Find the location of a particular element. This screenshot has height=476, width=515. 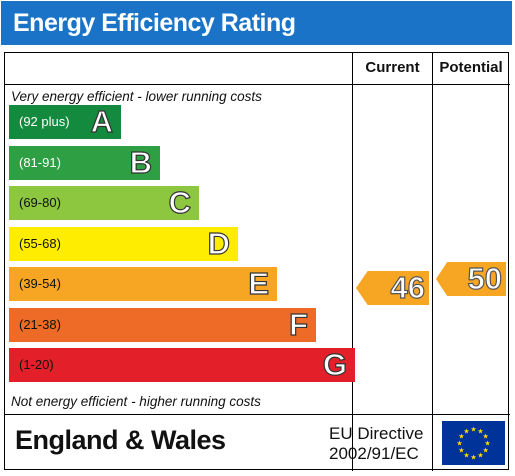

band-d: (55-68) D is located at coordinates (123, 243).